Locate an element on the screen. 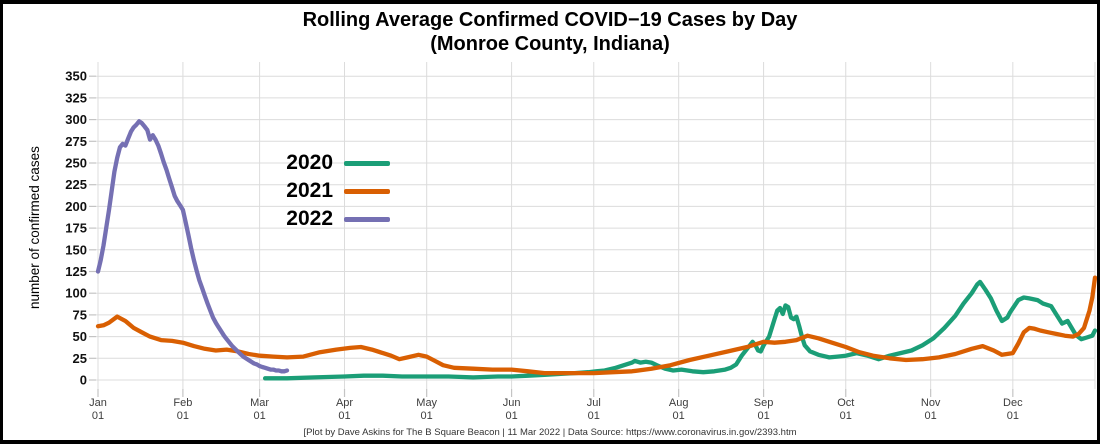 This screenshot has width=1100, height=444. series-line-2022 is located at coordinates (192, 246).